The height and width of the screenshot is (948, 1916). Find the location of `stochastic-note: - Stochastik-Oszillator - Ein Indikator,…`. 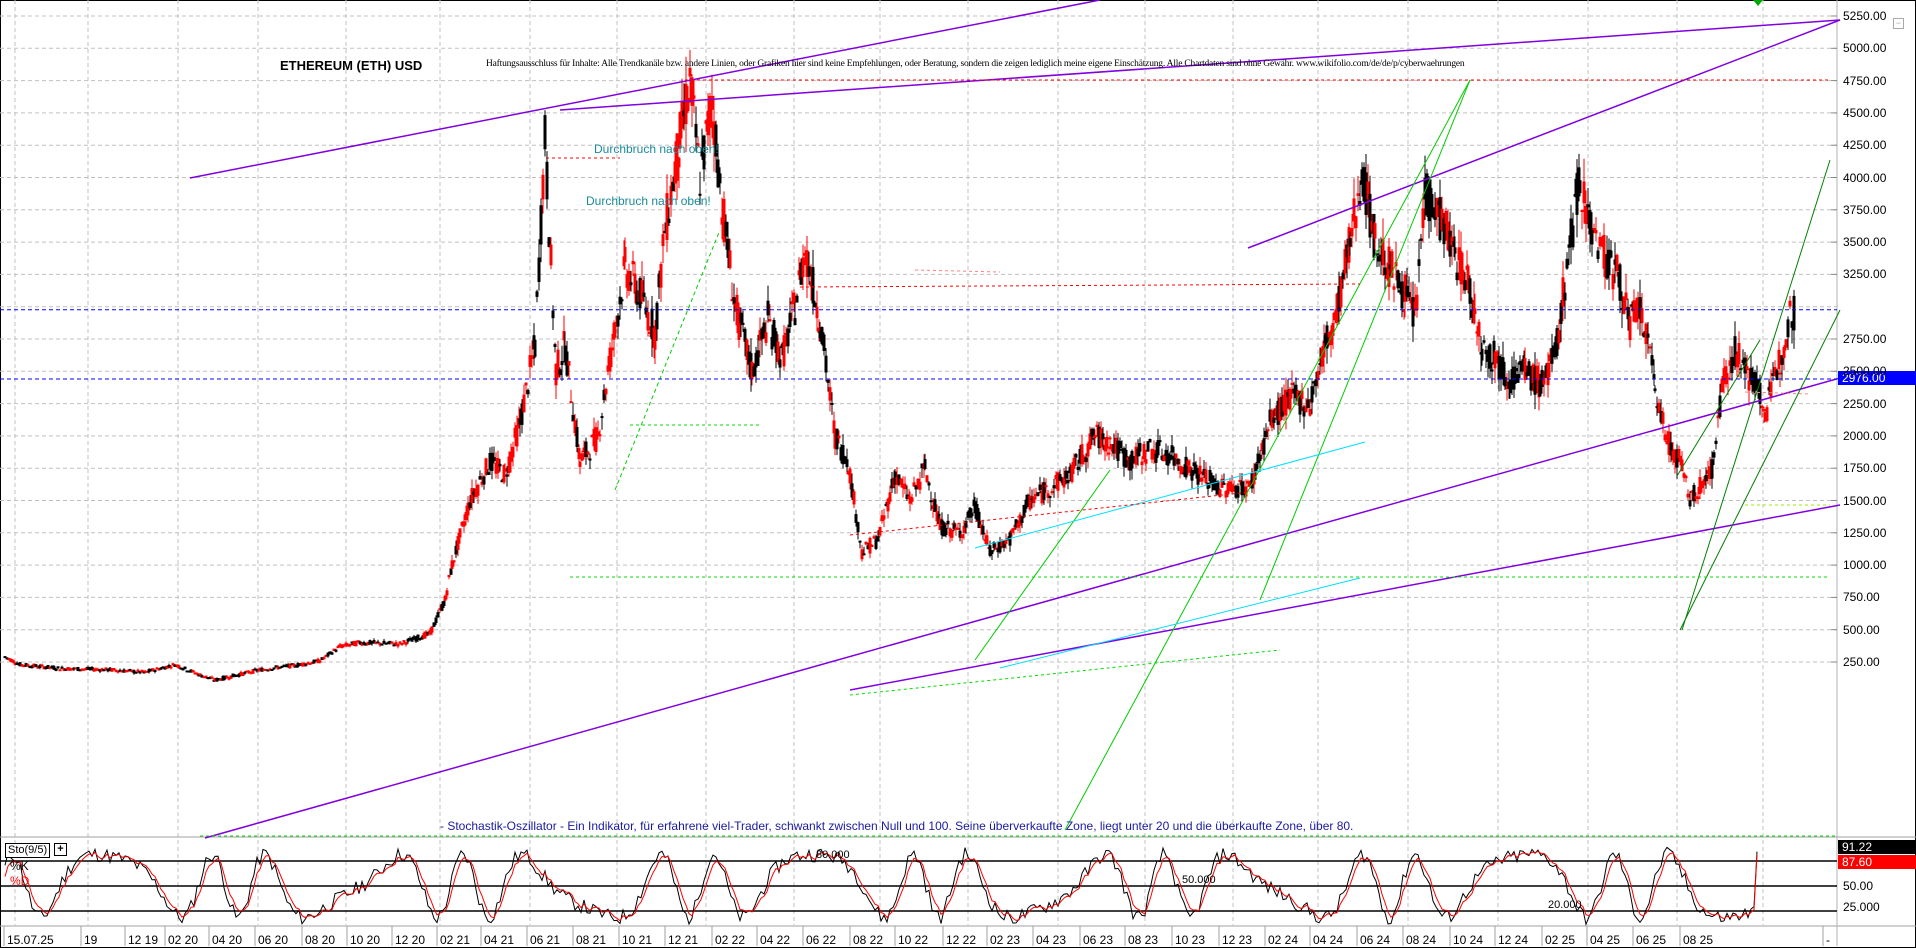

stochastic-note: - Stochastik-Oszillator - Ein Indikator,… is located at coordinates (897, 826).